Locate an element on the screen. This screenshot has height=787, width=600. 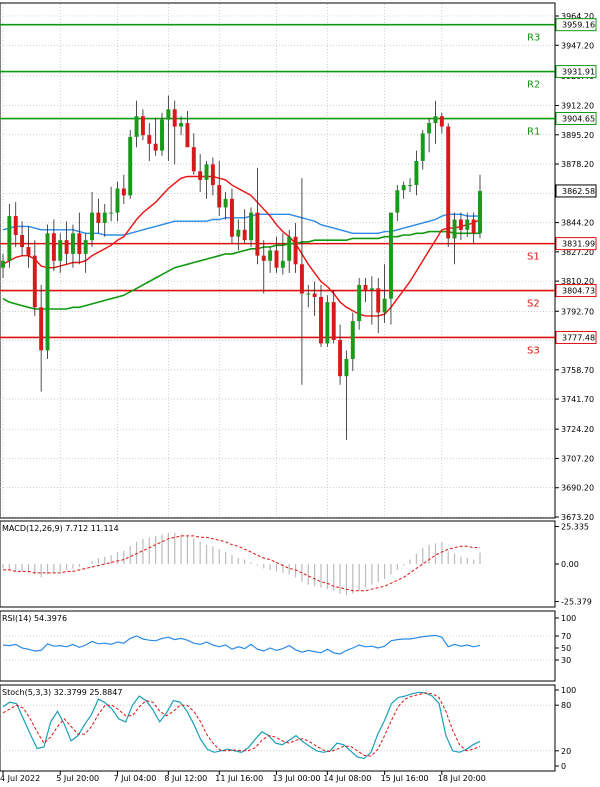
rsi-line is located at coordinates (241, 644).